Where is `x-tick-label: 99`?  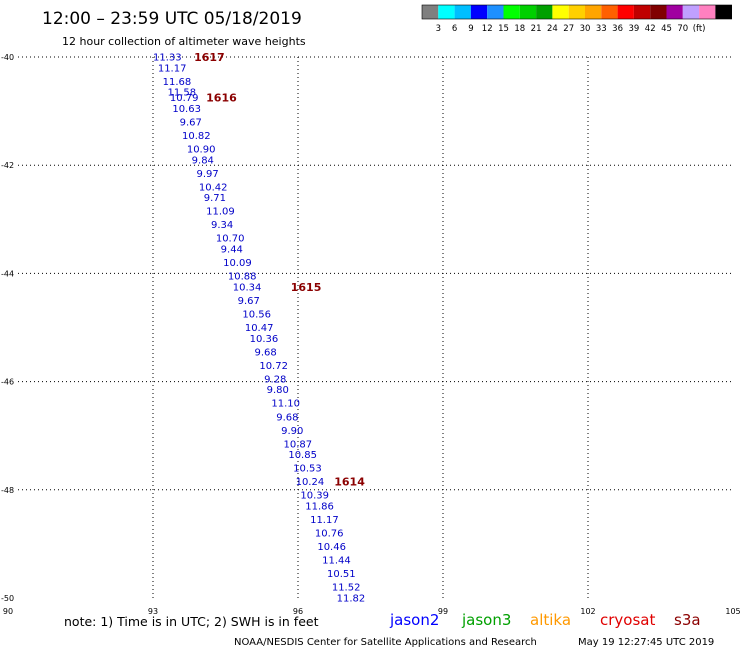
x-tick-label: 99 is located at coordinates (443, 611).